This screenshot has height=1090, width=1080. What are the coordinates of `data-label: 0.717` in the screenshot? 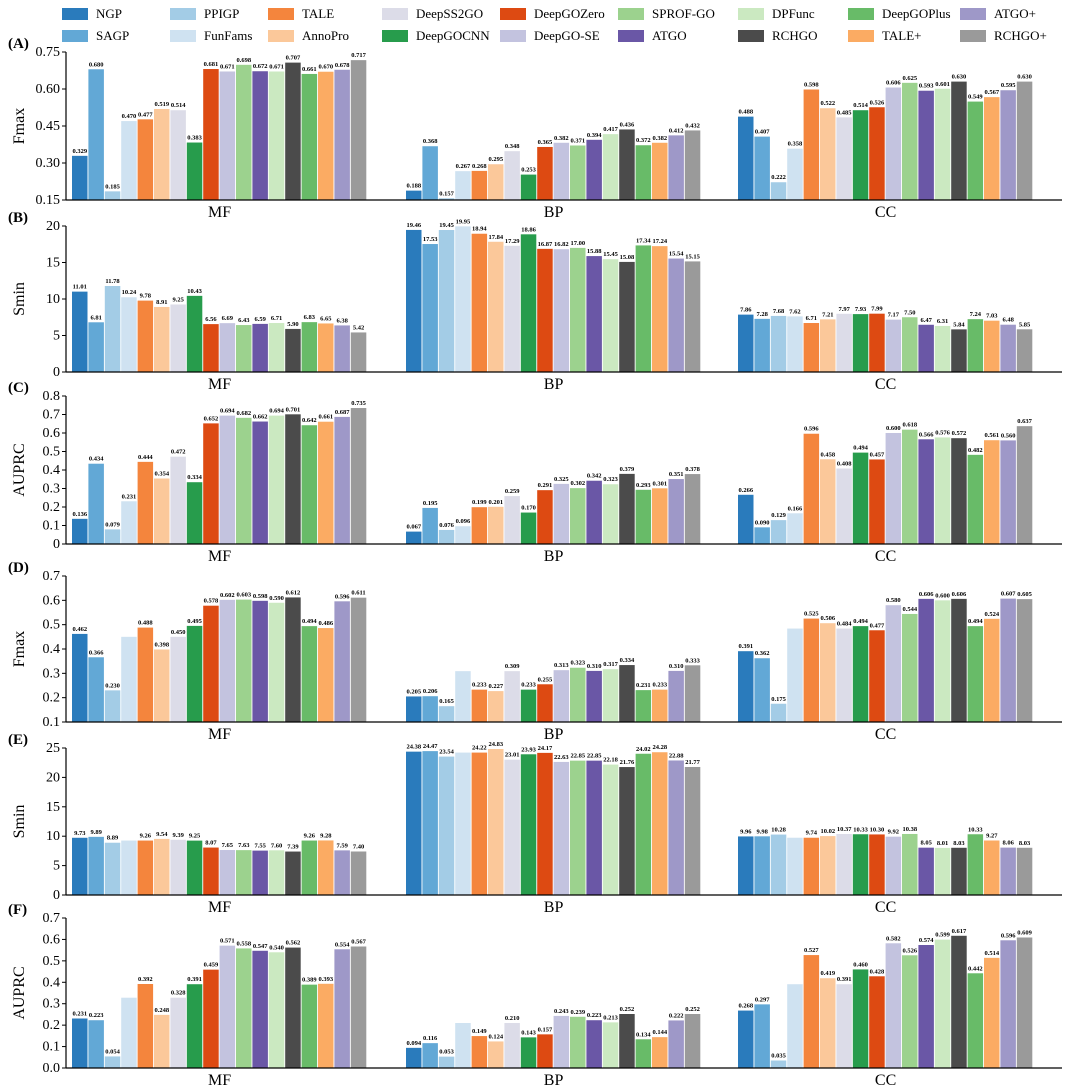 It's located at (358, 55).